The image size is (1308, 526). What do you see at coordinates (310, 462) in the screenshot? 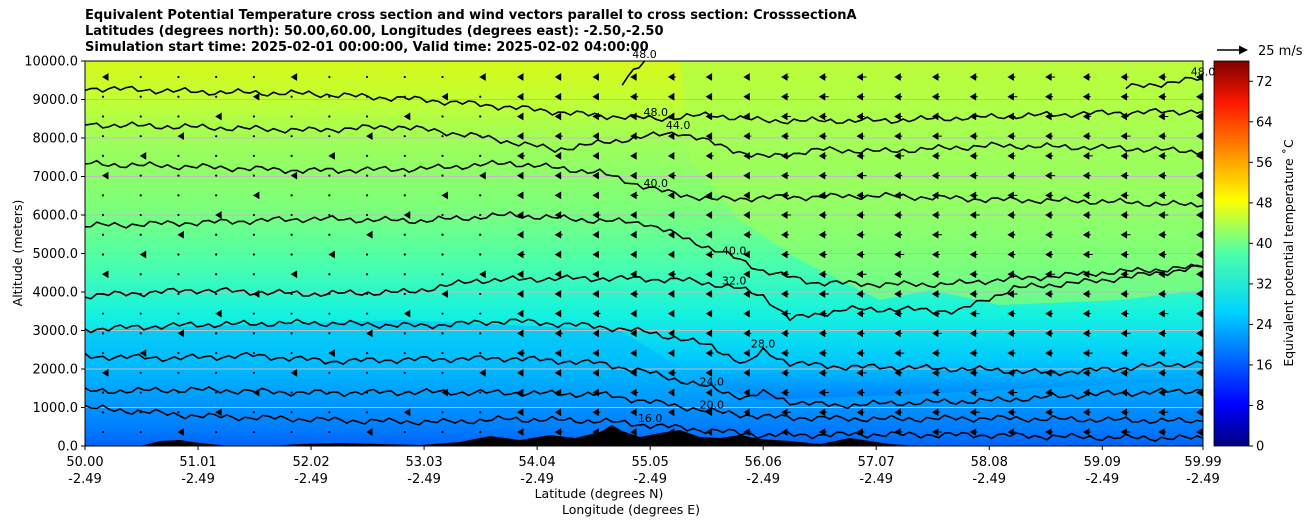
I see `x-tick-label-lat: 52.02` at bounding box center [310, 462].